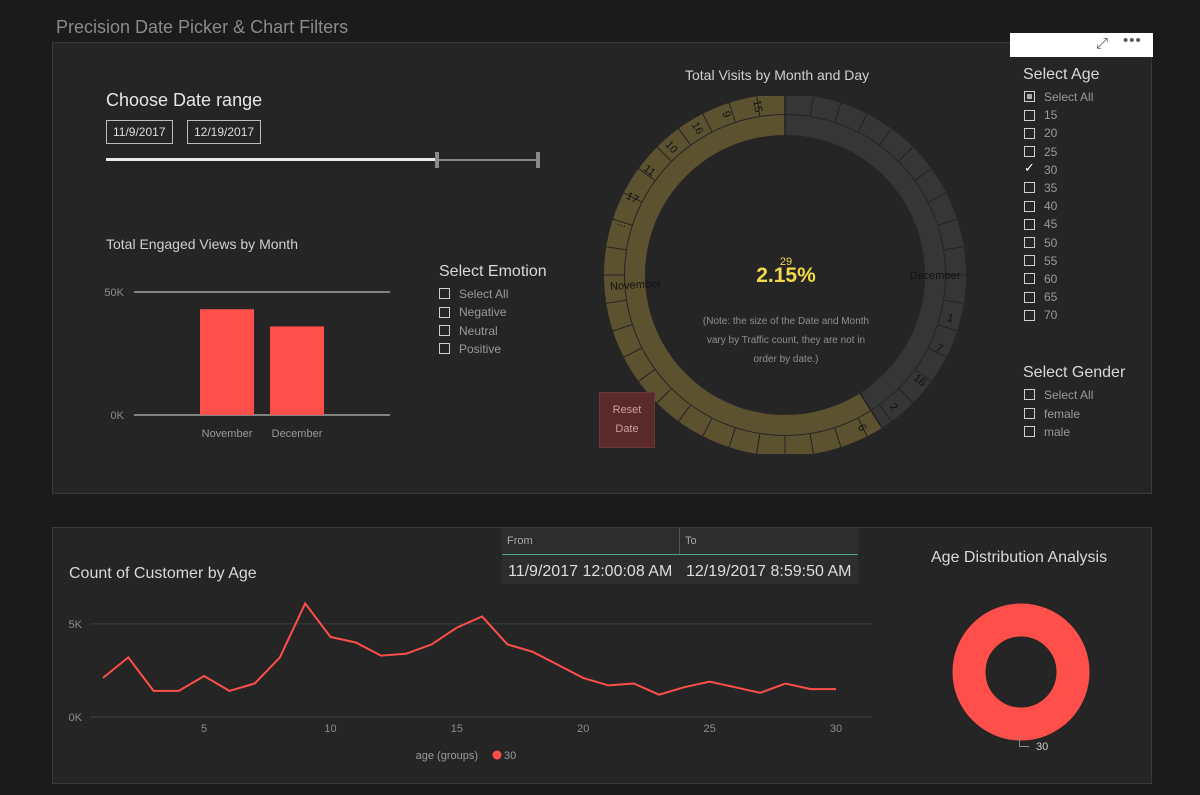 This screenshot has height=795, width=1200. I want to click on option-label: 15, so click(1051, 115).